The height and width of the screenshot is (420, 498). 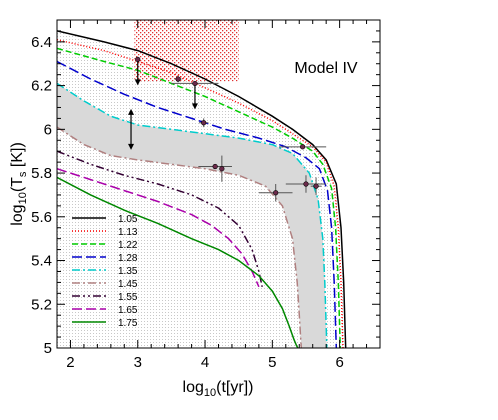 What do you see at coordinates (128, 258) in the screenshot?
I see `legend-label-1-28: 1.28` at bounding box center [128, 258].